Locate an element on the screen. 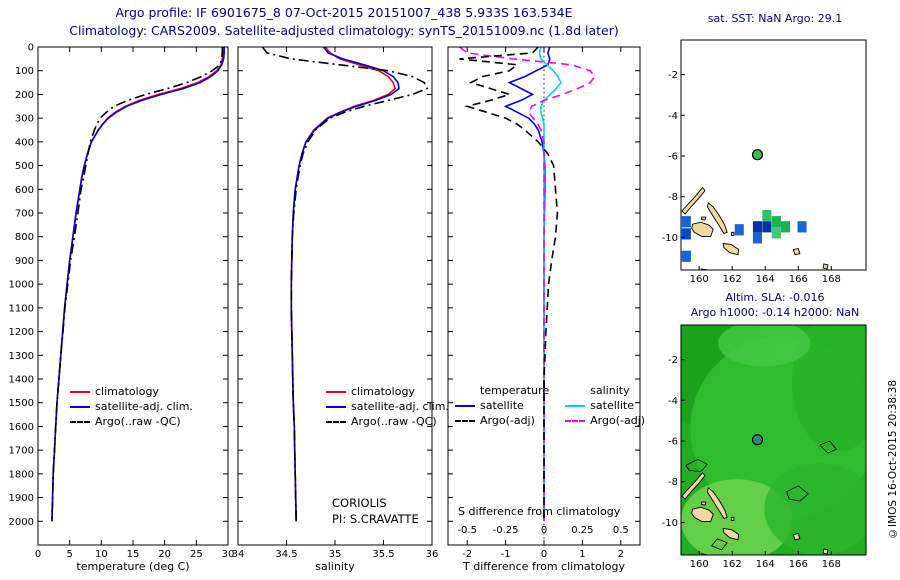  sla-field-patch is located at coordinates (815, 509).